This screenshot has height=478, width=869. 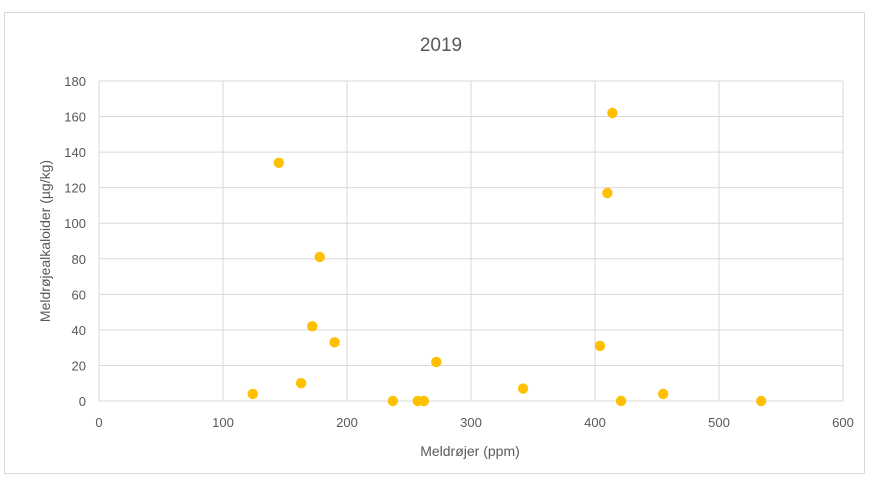 I want to click on y-axis-label: Meldrøjealkaloider (µg/kg), so click(x=45, y=241).